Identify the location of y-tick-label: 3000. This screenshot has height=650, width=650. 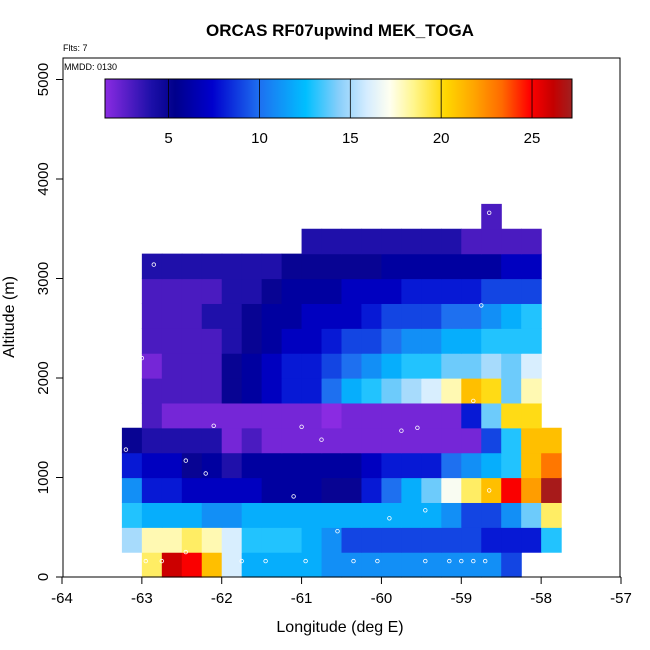
(43, 278).